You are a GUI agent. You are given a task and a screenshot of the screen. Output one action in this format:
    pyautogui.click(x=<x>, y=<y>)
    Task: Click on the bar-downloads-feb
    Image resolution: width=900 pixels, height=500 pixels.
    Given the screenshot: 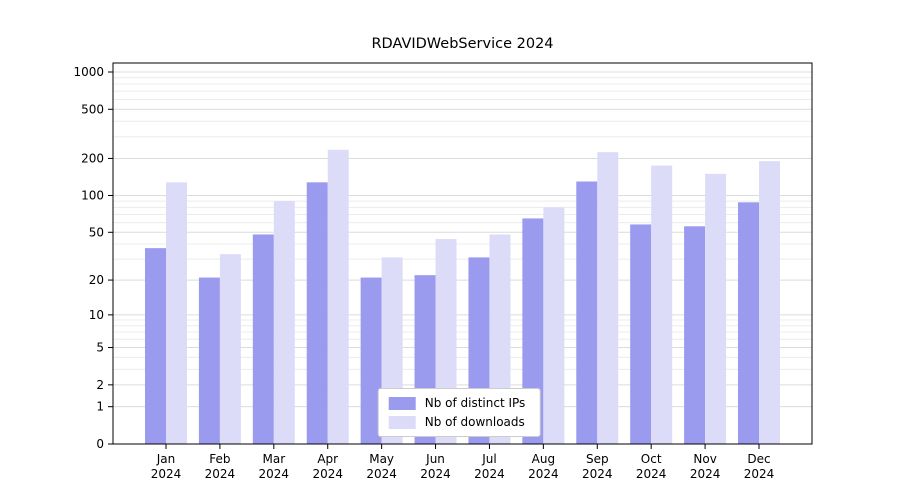 What is the action you would take?
    pyautogui.click(x=230, y=349)
    